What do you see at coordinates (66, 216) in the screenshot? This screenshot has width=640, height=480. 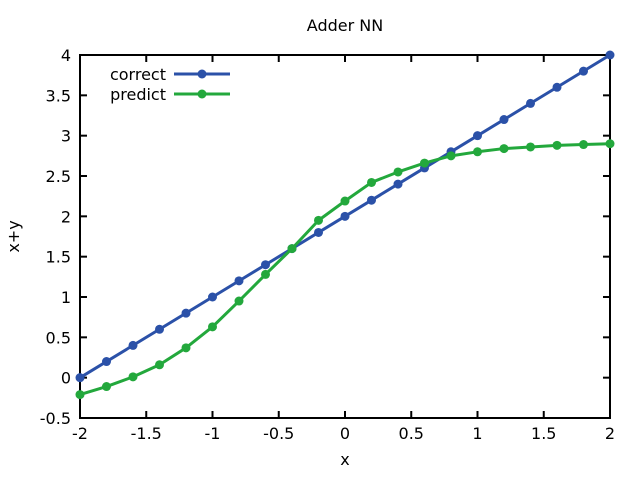 I see `y-tick-label: 2` at bounding box center [66, 216].